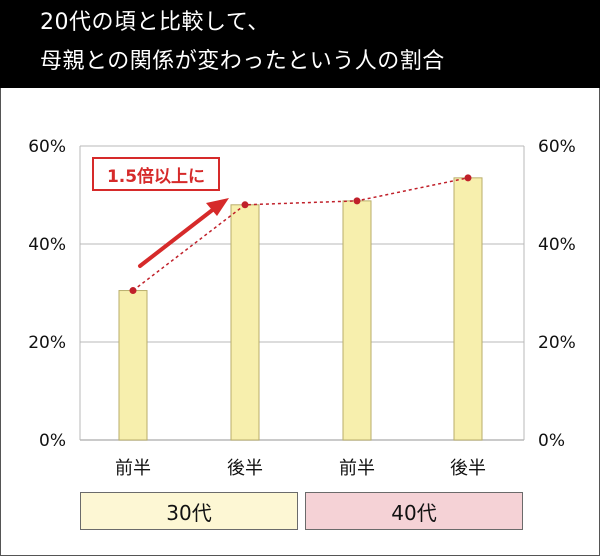  I want to click on y-tick-right-60: 60%, so click(557, 147).